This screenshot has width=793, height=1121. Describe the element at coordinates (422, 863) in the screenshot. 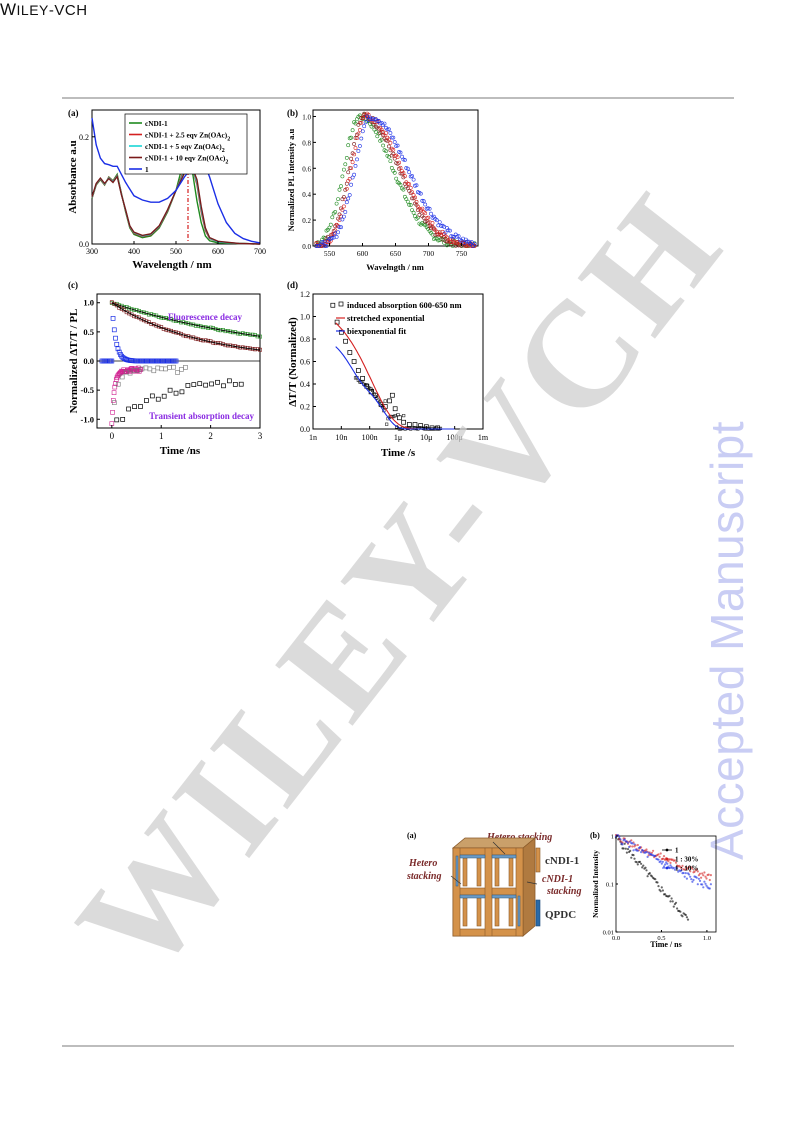

I see `hetero-stacking-left-label-1: Hetero` at that location.